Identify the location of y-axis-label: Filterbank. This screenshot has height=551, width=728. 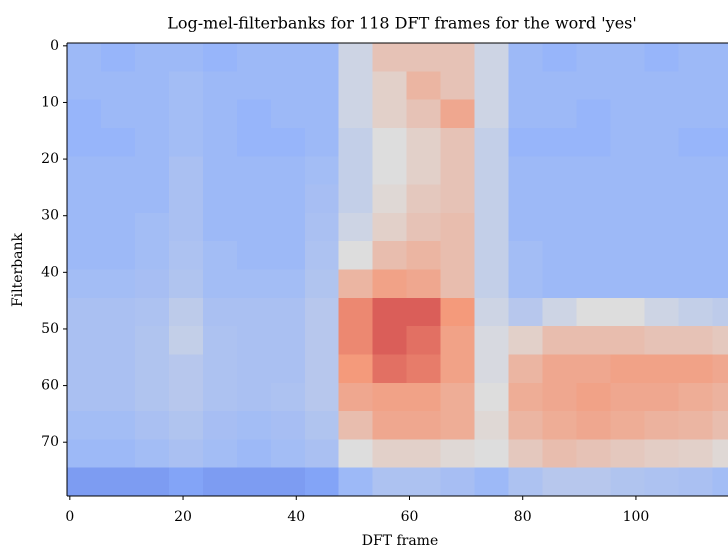
(18, 269).